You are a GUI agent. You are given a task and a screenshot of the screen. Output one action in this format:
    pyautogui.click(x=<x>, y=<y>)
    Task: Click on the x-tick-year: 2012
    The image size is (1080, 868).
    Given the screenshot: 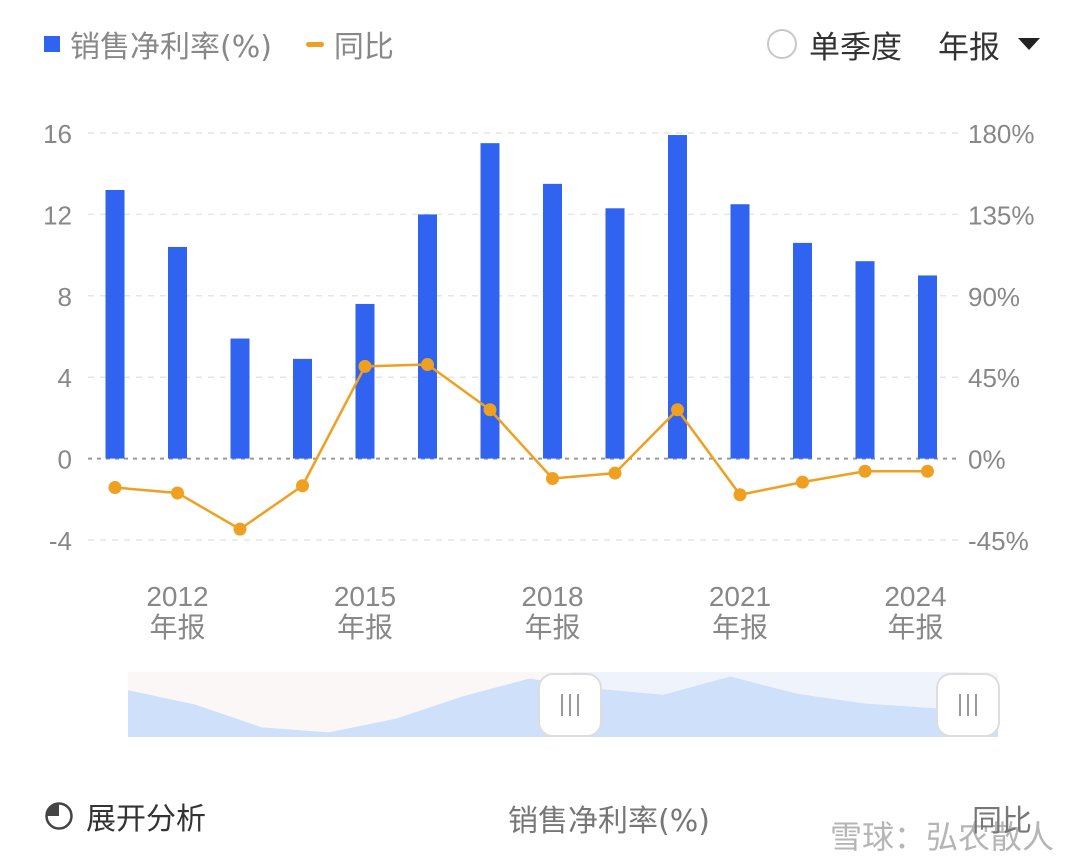 What is the action you would take?
    pyautogui.click(x=177, y=596)
    